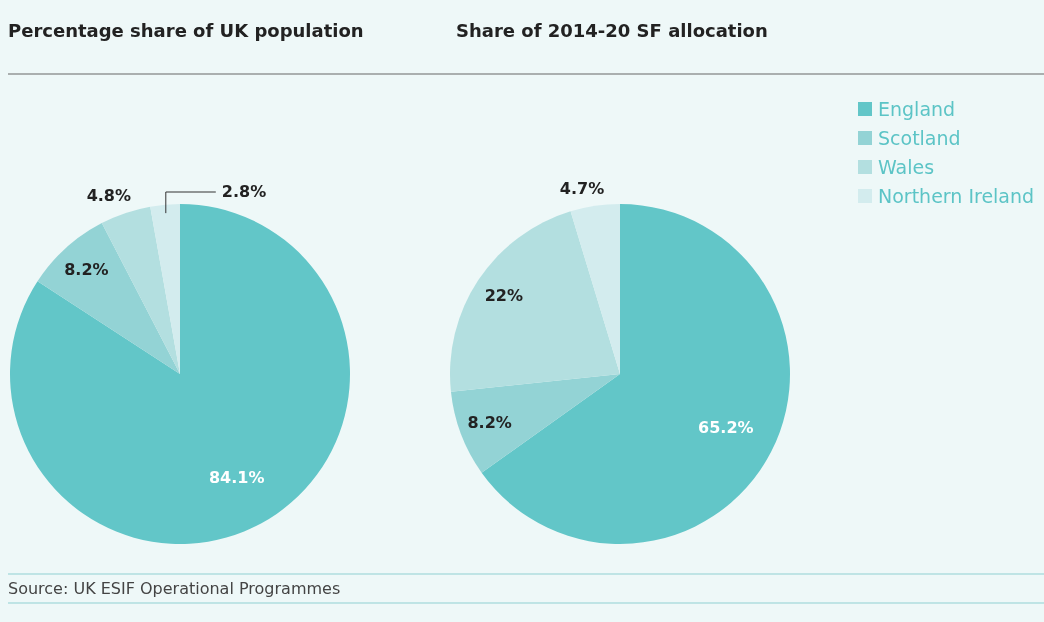  What do you see at coordinates (244, 191) in the screenshot?
I see `data-label: 2.8%` at bounding box center [244, 191].